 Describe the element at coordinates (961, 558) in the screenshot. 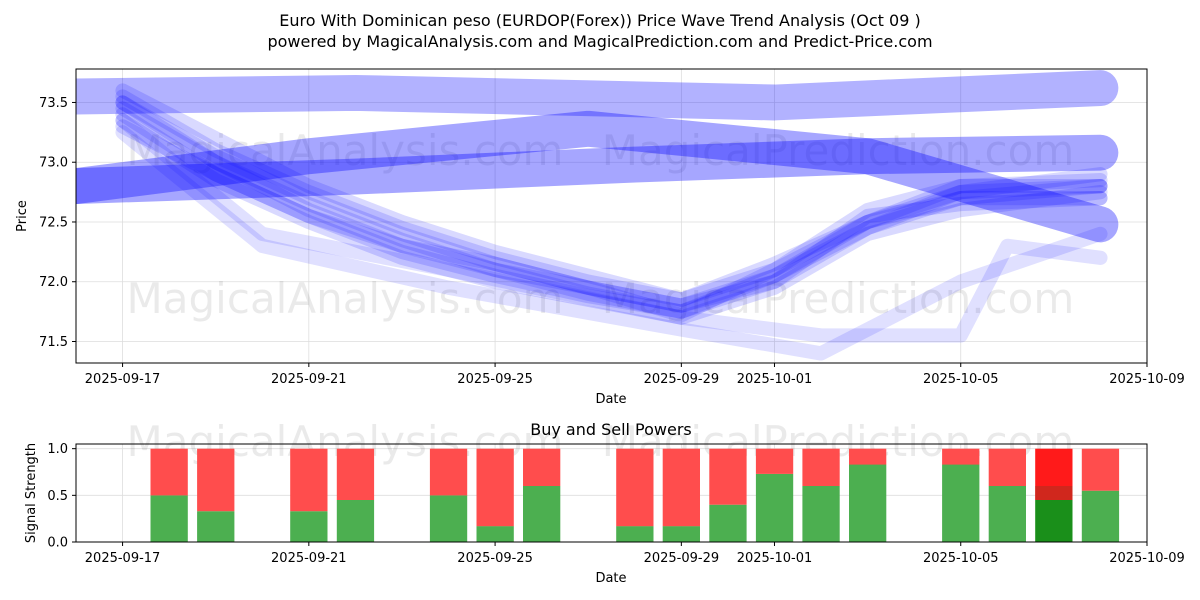

I see `buy-sell-x-tick-label: 2025-10-05` at that location.